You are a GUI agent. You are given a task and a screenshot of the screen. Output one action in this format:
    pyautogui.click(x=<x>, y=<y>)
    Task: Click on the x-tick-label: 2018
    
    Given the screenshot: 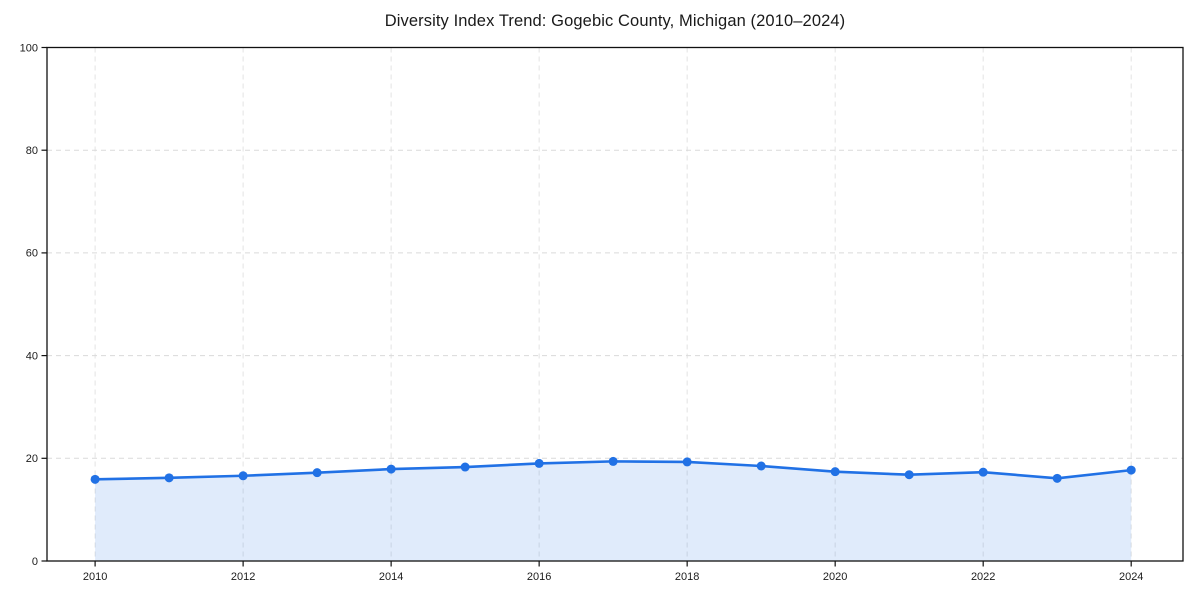 What is the action you would take?
    pyautogui.click(x=687, y=577)
    